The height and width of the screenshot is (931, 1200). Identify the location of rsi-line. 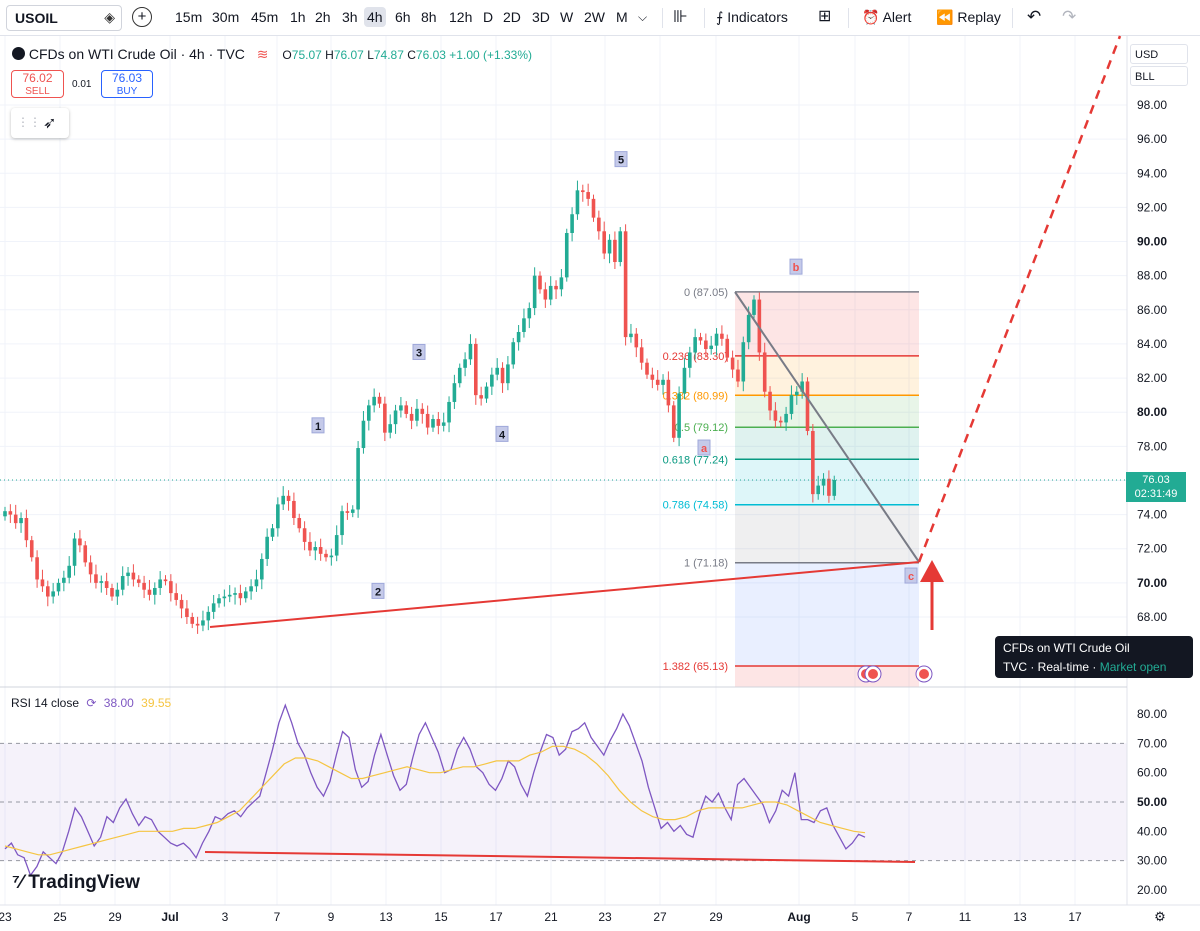
(435, 790).